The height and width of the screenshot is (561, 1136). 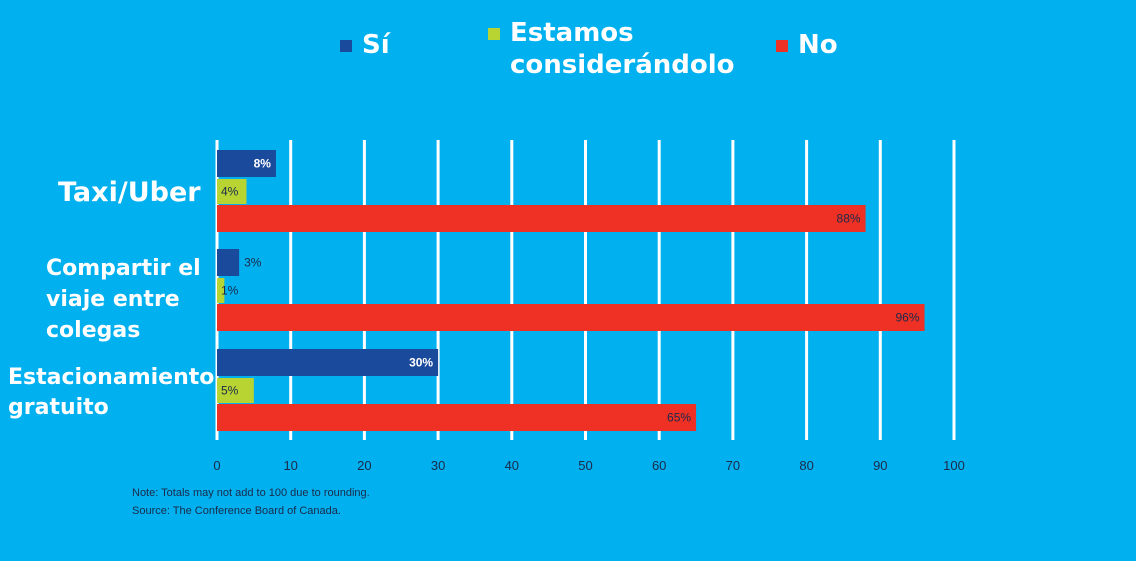 I want to click on legend-label-considering: Estamos considerándolo, so click(x=622, y=49).